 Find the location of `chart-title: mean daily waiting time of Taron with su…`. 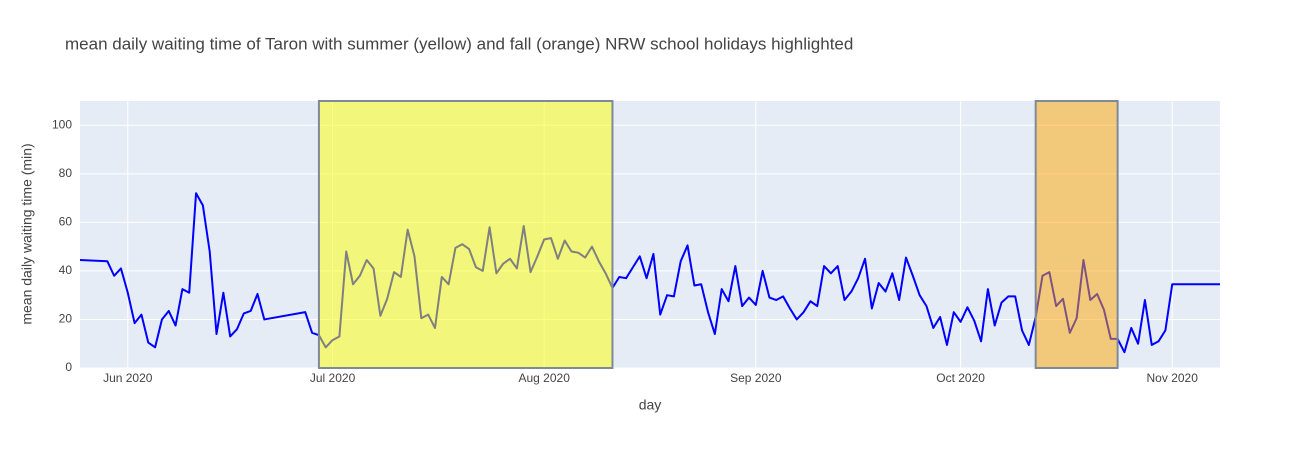

chart-title: mean daily waiting time of Taron with su… is located at coordinates (459, 43).